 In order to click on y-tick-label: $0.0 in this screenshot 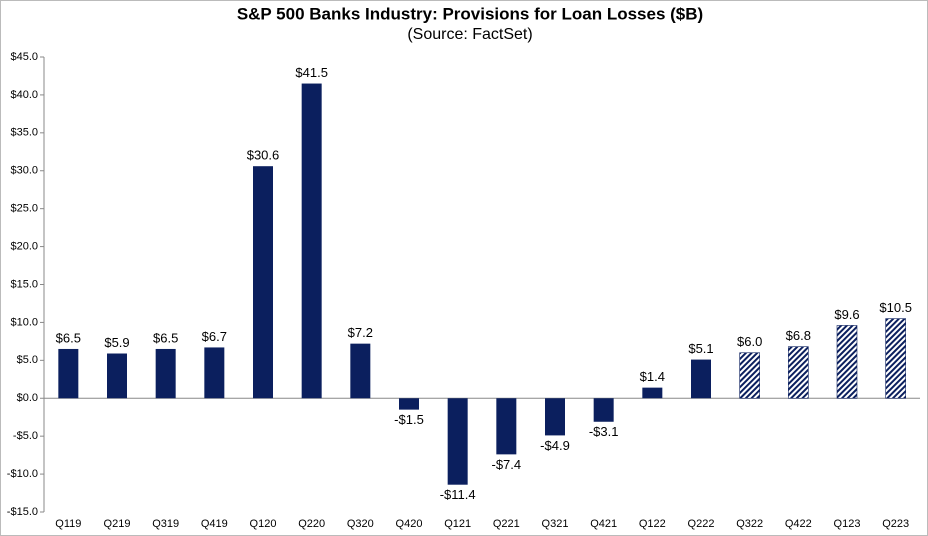, I will do `click(27, 398)`.